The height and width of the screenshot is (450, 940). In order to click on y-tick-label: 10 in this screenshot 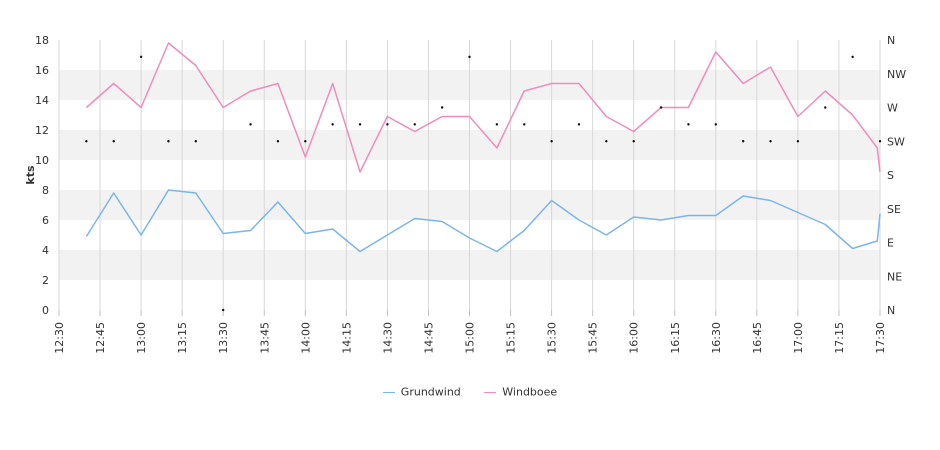, I will do `click(42, 160)`.